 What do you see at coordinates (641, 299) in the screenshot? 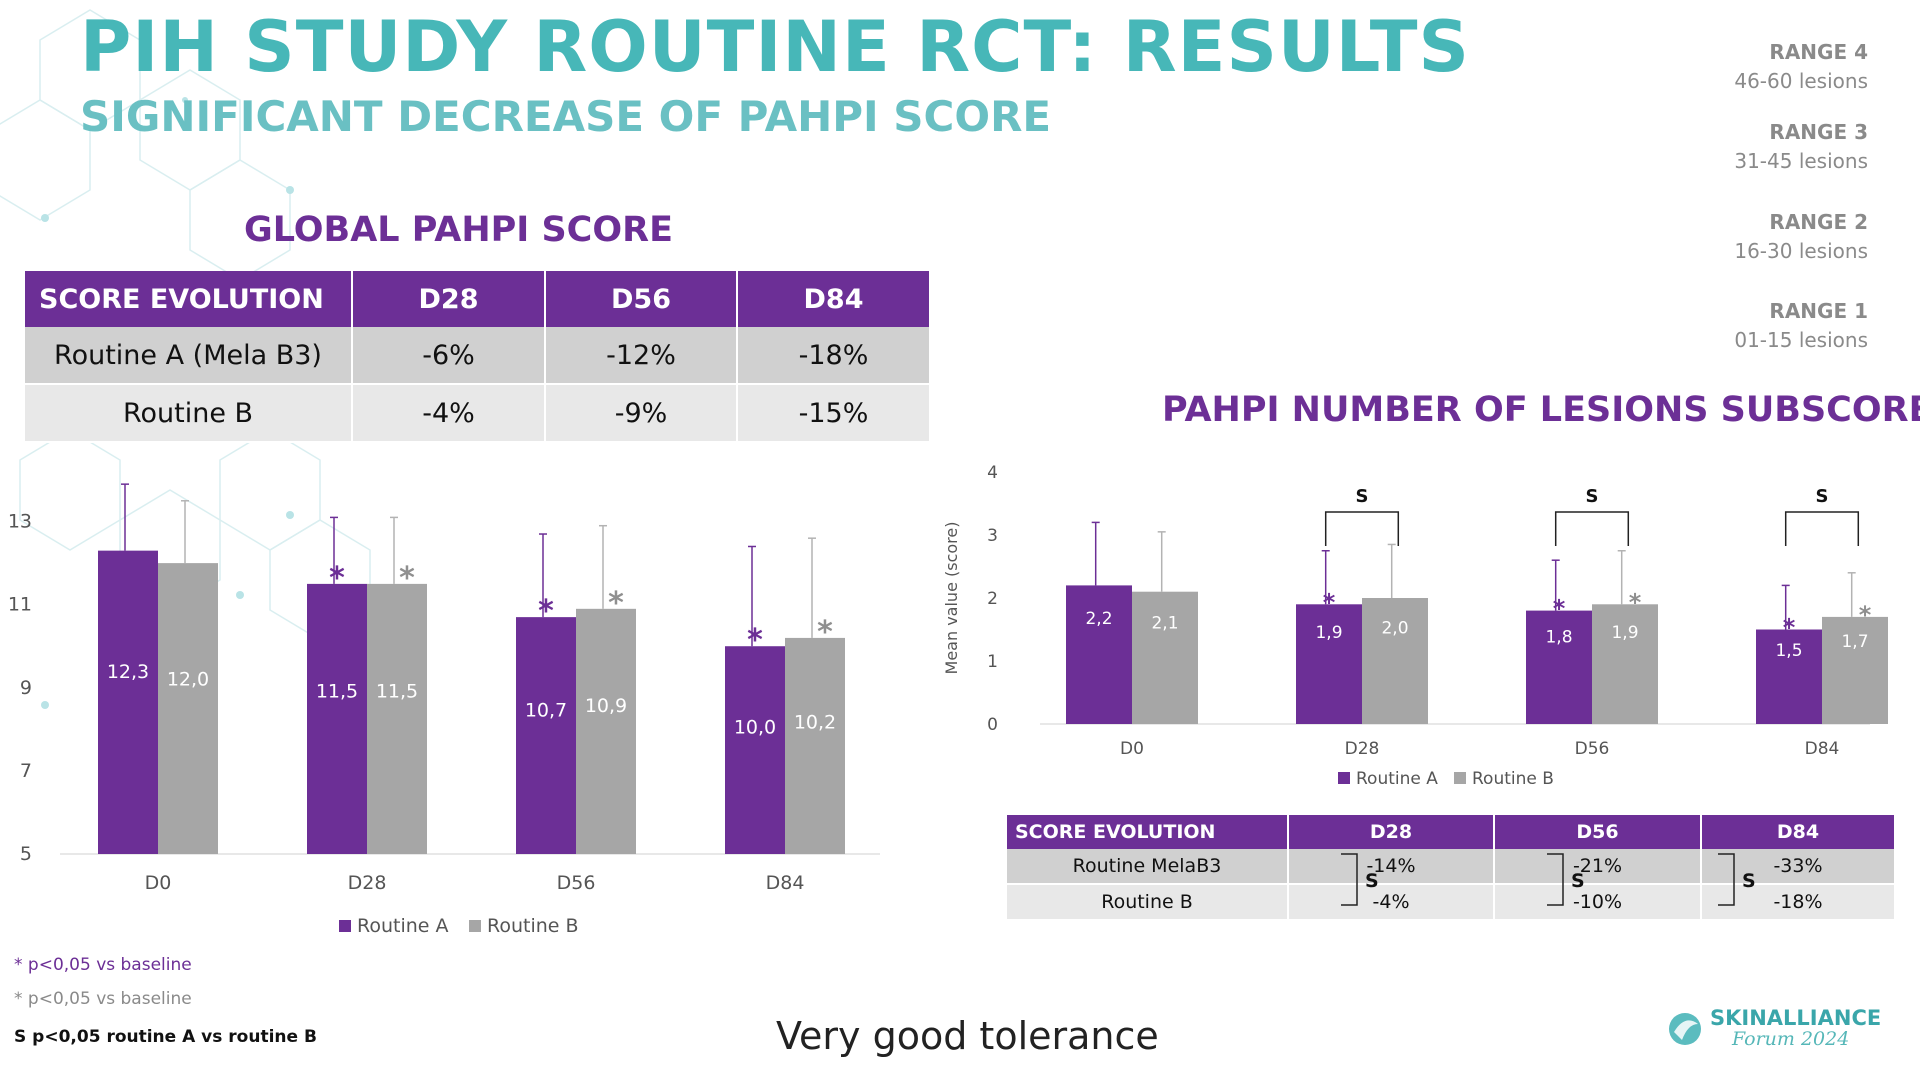
I see `table-header: D56` at bounding box center [641, 299].